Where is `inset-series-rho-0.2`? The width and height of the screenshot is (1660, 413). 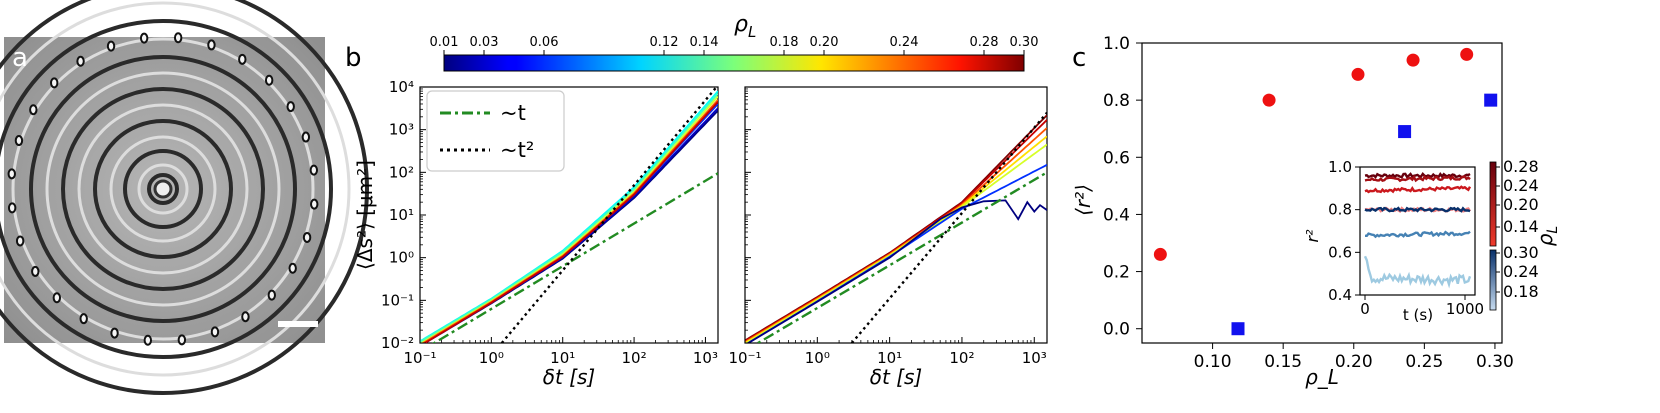
inset-series-rho-0.2 is located at coordinates (1418, 189).